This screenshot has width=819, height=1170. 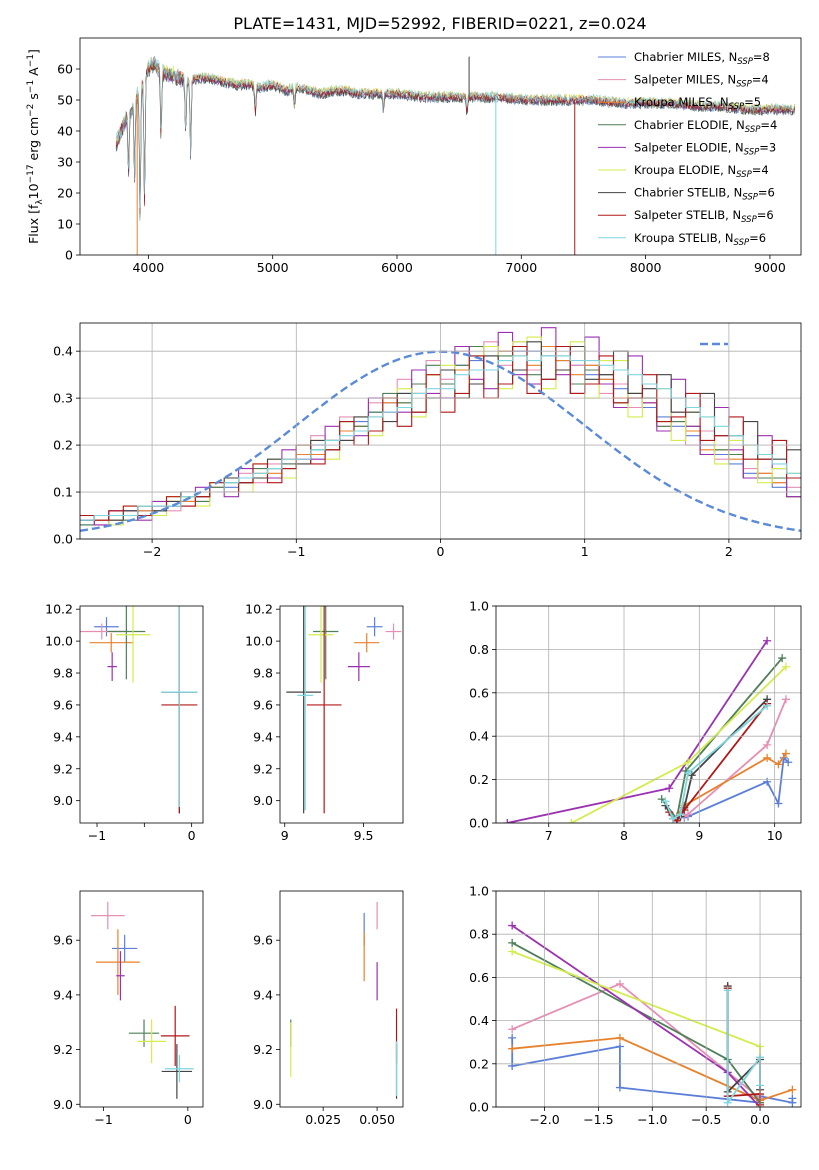 What do you see at coordinates (33, 51) in the screenshot?
I see `y-label-part: ]` at bounding box center [33, 51].